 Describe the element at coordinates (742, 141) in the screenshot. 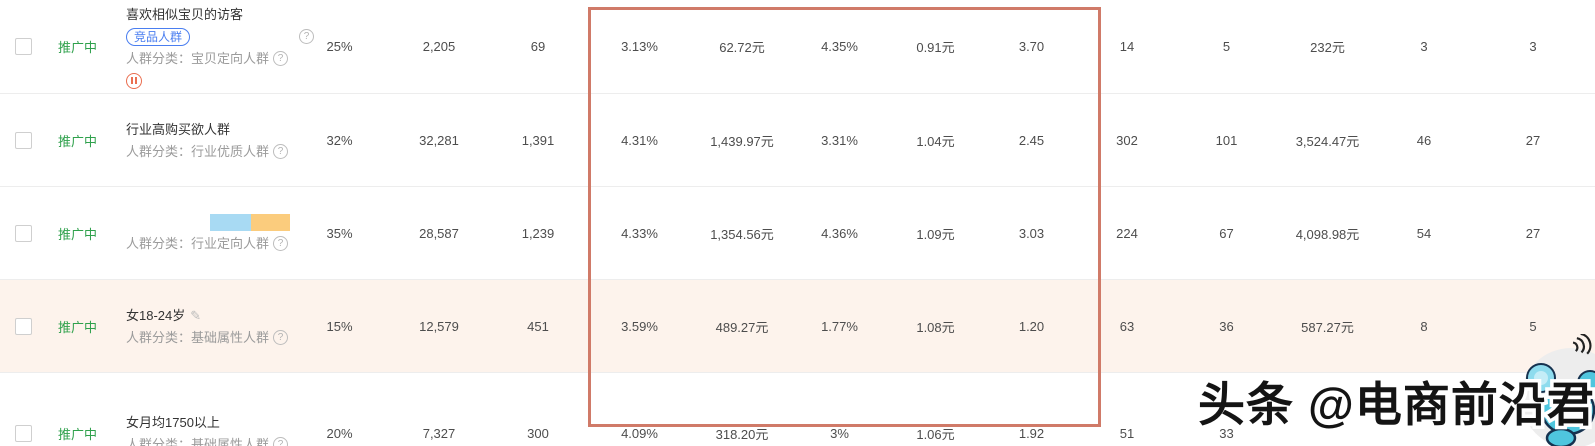

I see `metric-cell: 1,439.97元` at that location.